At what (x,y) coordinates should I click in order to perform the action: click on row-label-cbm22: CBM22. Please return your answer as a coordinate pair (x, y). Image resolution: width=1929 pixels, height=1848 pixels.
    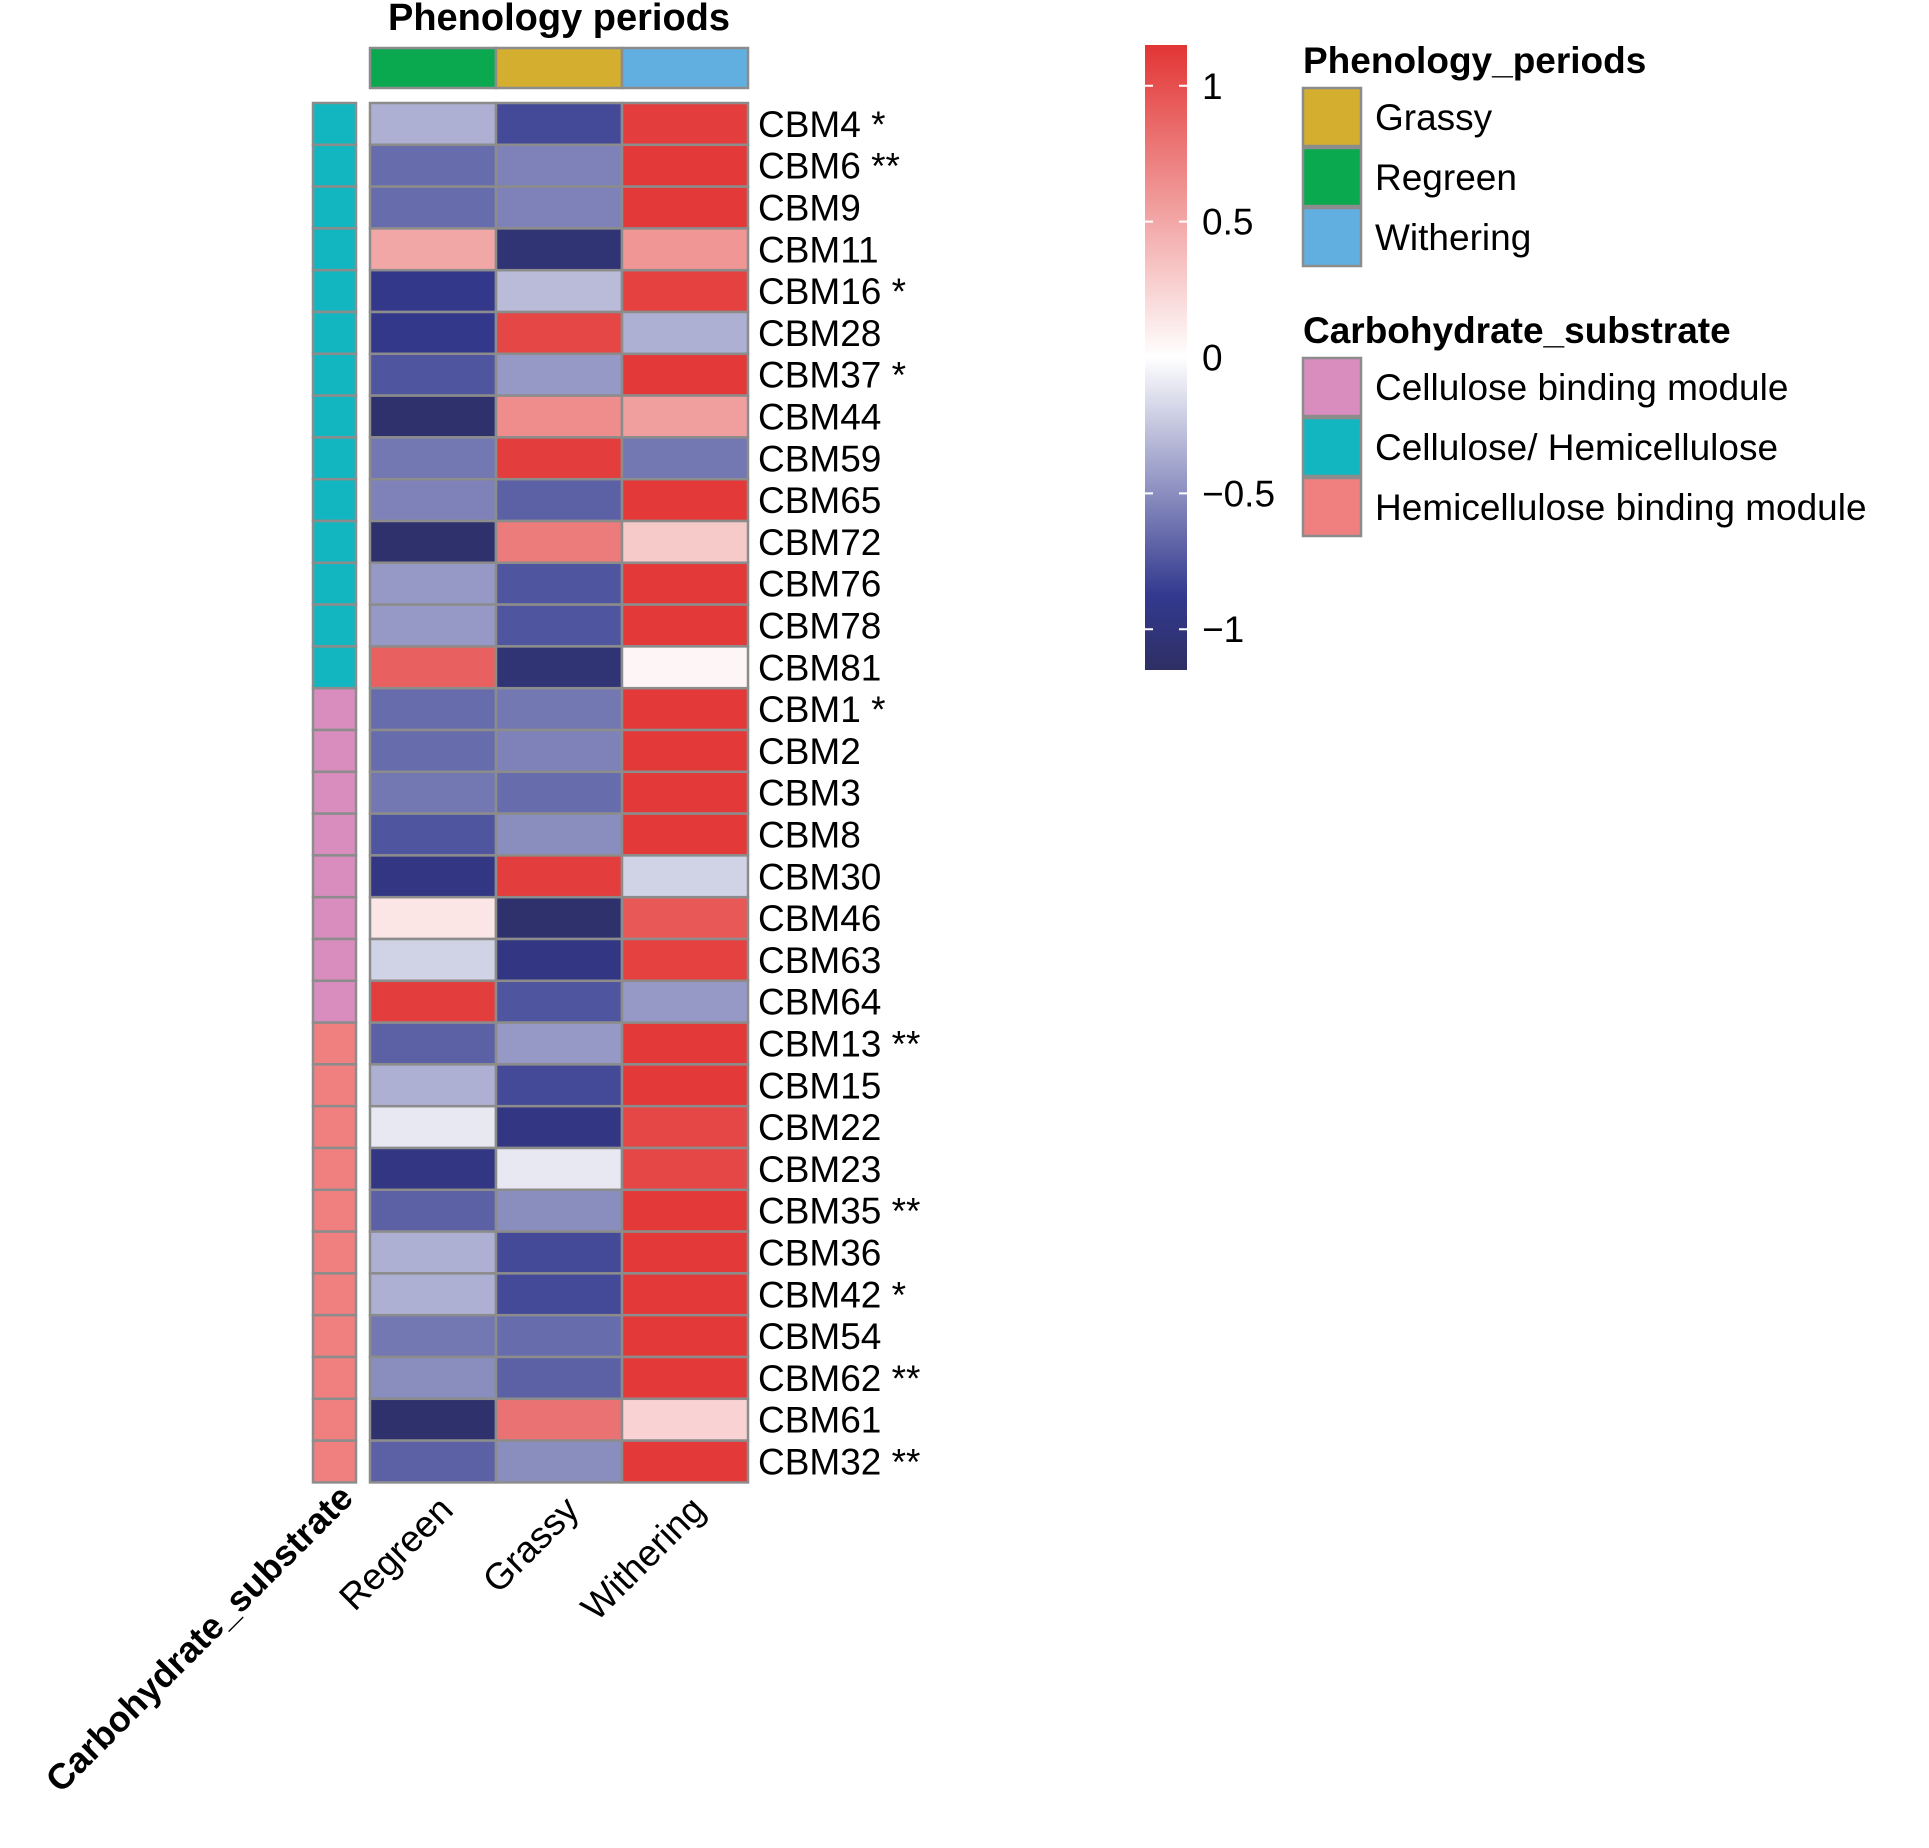
    Looking at the image, I should click on (819, 1127).